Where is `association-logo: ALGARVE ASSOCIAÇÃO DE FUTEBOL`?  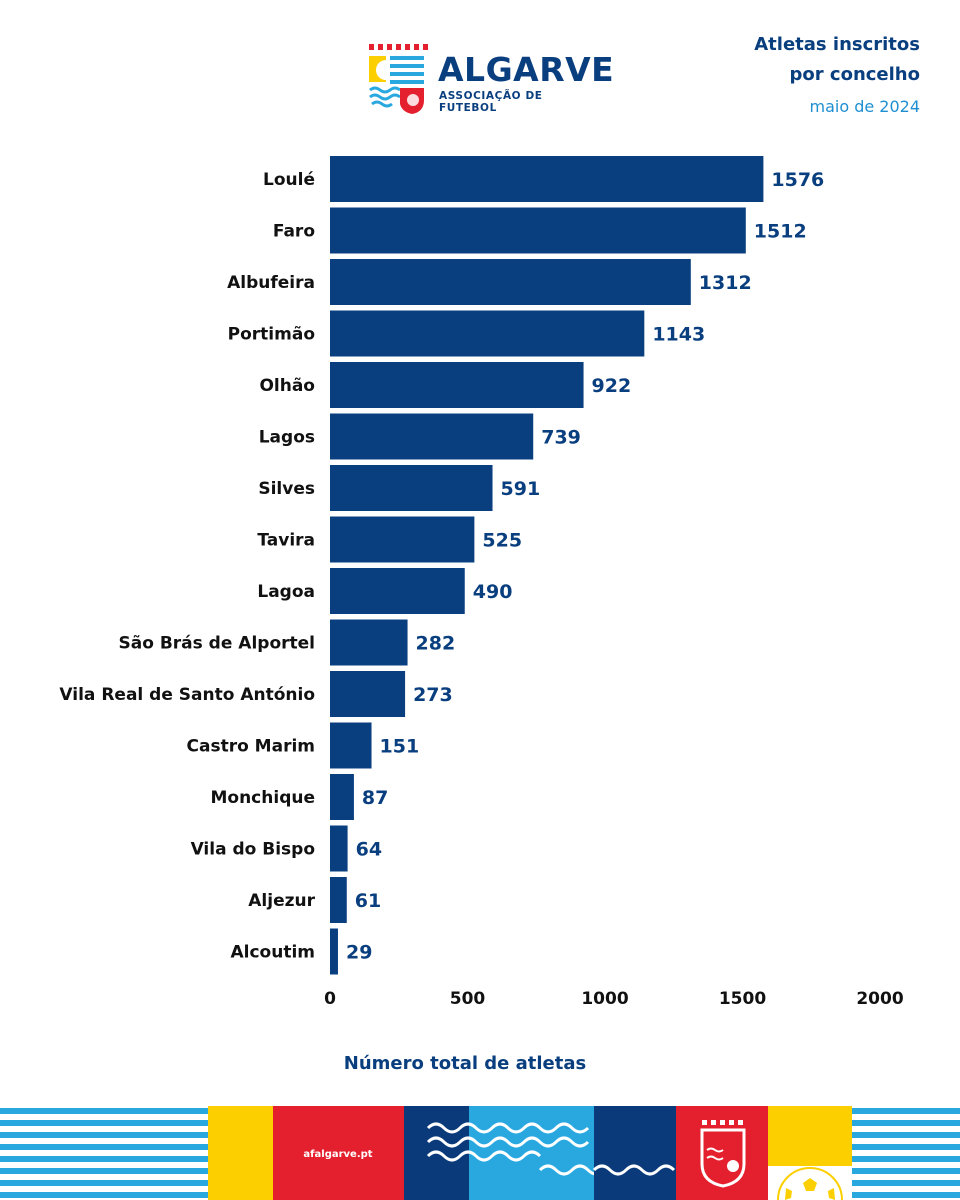 association-logo: ALGARVE ASSOCIAÇÃO DE FUTEBOL is located at coordinates (490, 79).